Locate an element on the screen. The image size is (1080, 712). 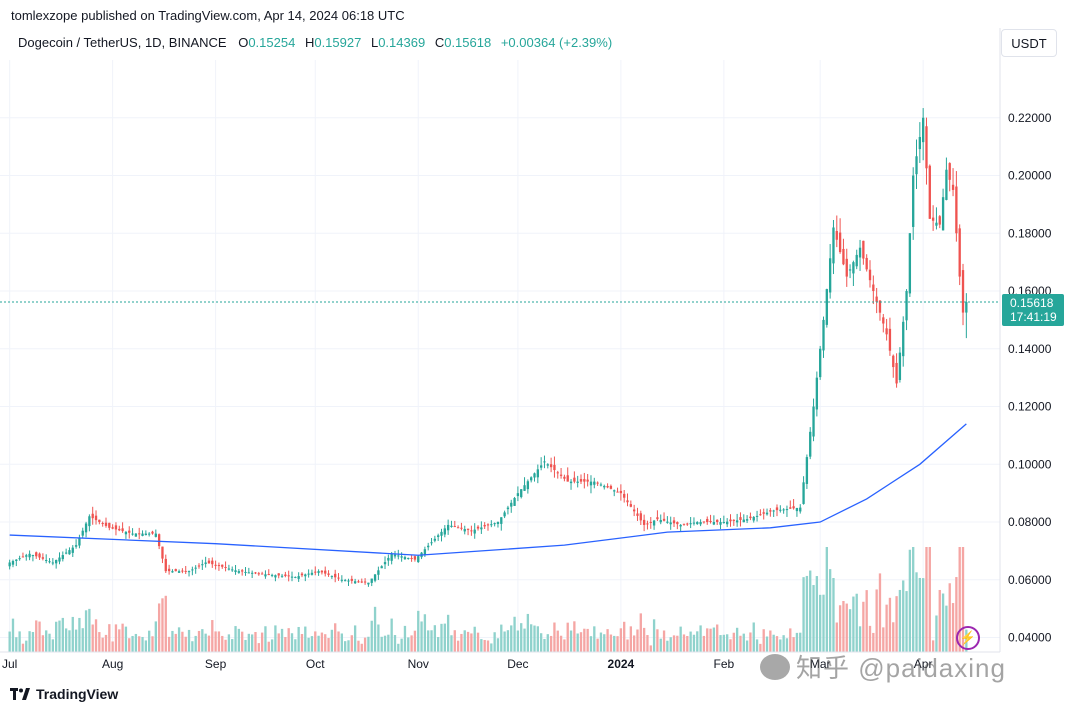
volume-bars is located at coordinates (488, 599).